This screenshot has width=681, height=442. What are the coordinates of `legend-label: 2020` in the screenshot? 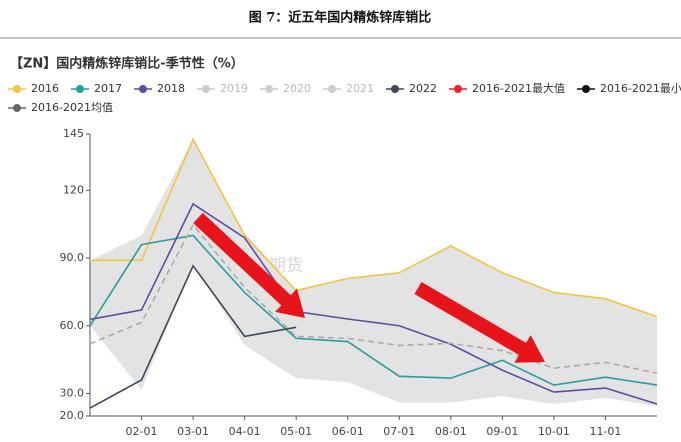 It's located at (297, 88).